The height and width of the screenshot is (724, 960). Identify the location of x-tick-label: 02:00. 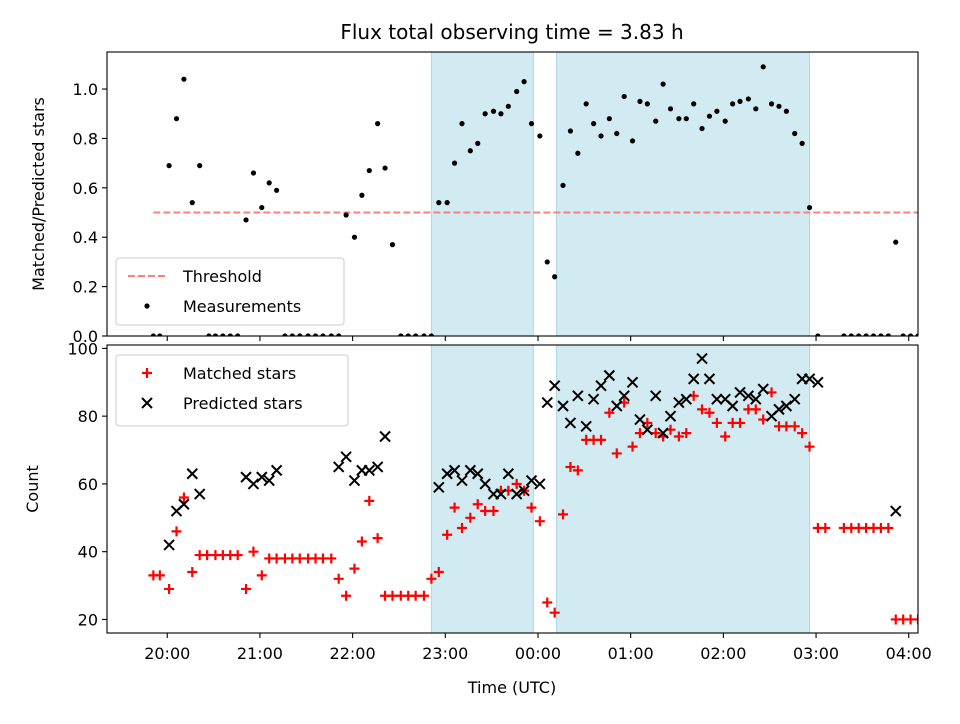
(723, 653).